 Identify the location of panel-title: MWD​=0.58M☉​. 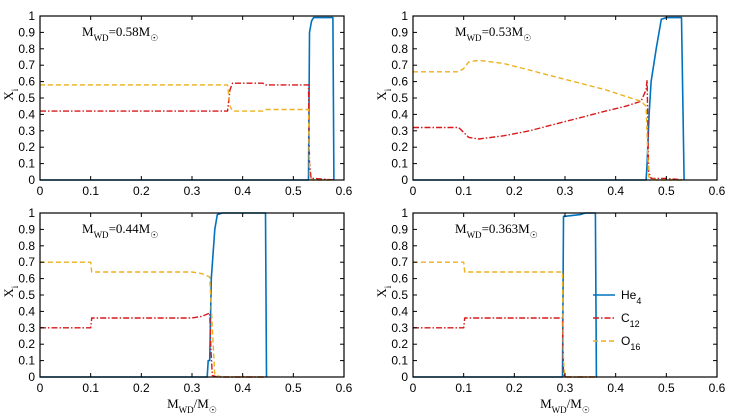
(120, 33).